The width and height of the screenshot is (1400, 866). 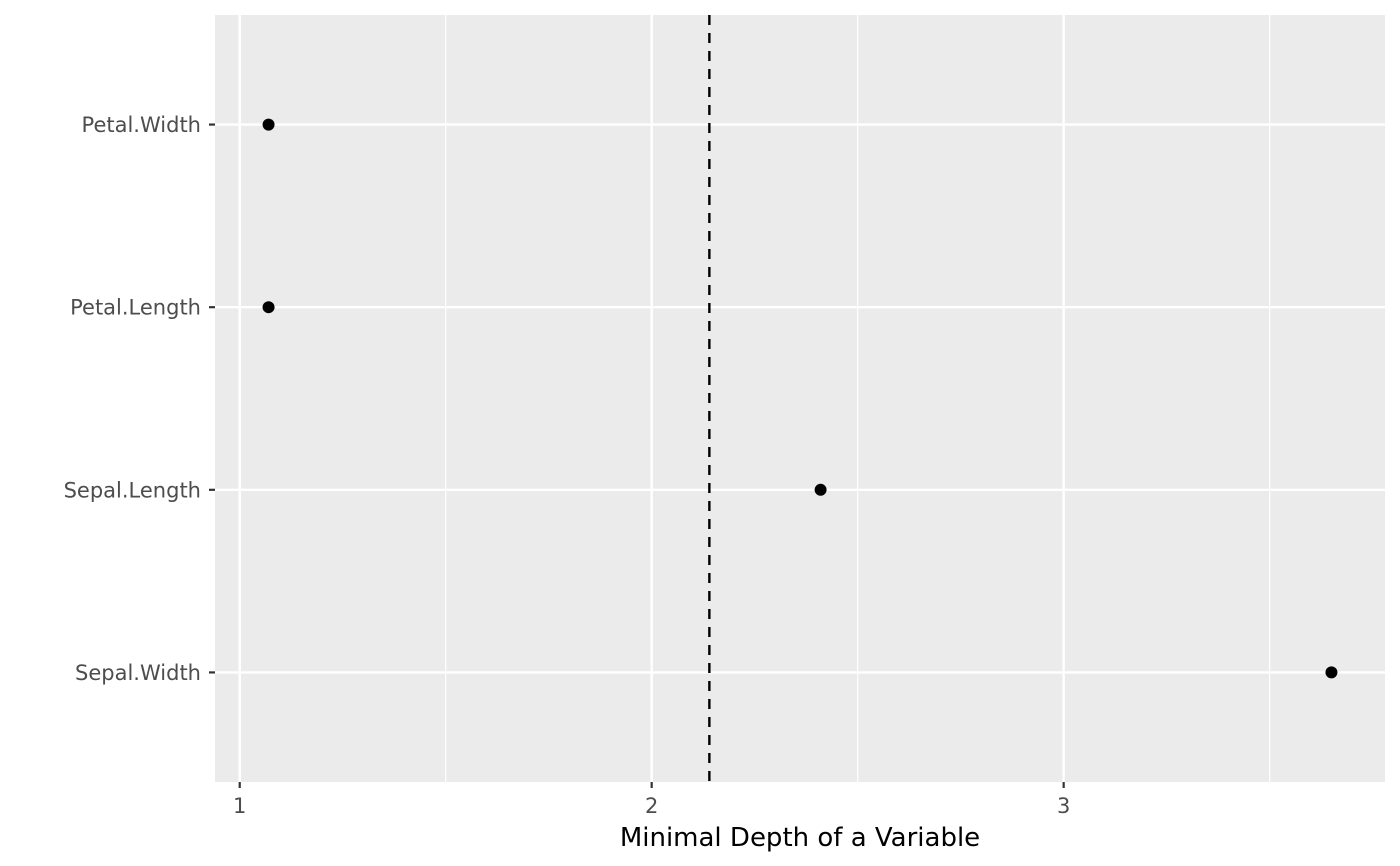 I want to click on x-axis: 1 2 3, so click(x=651, y=800).